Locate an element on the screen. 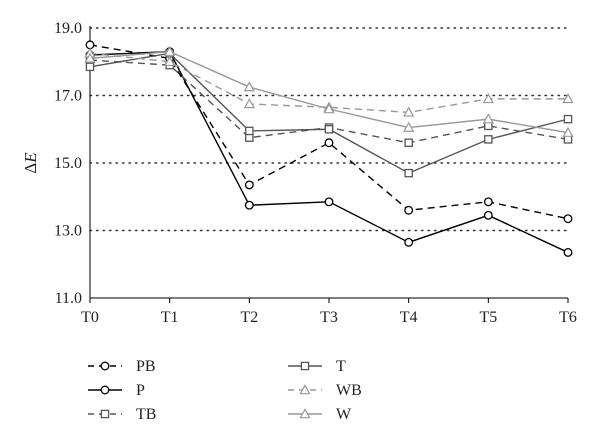 The width and height of the screenshot is (600, 443). x-tick-label: T0 is located at coordinates (90, 317).